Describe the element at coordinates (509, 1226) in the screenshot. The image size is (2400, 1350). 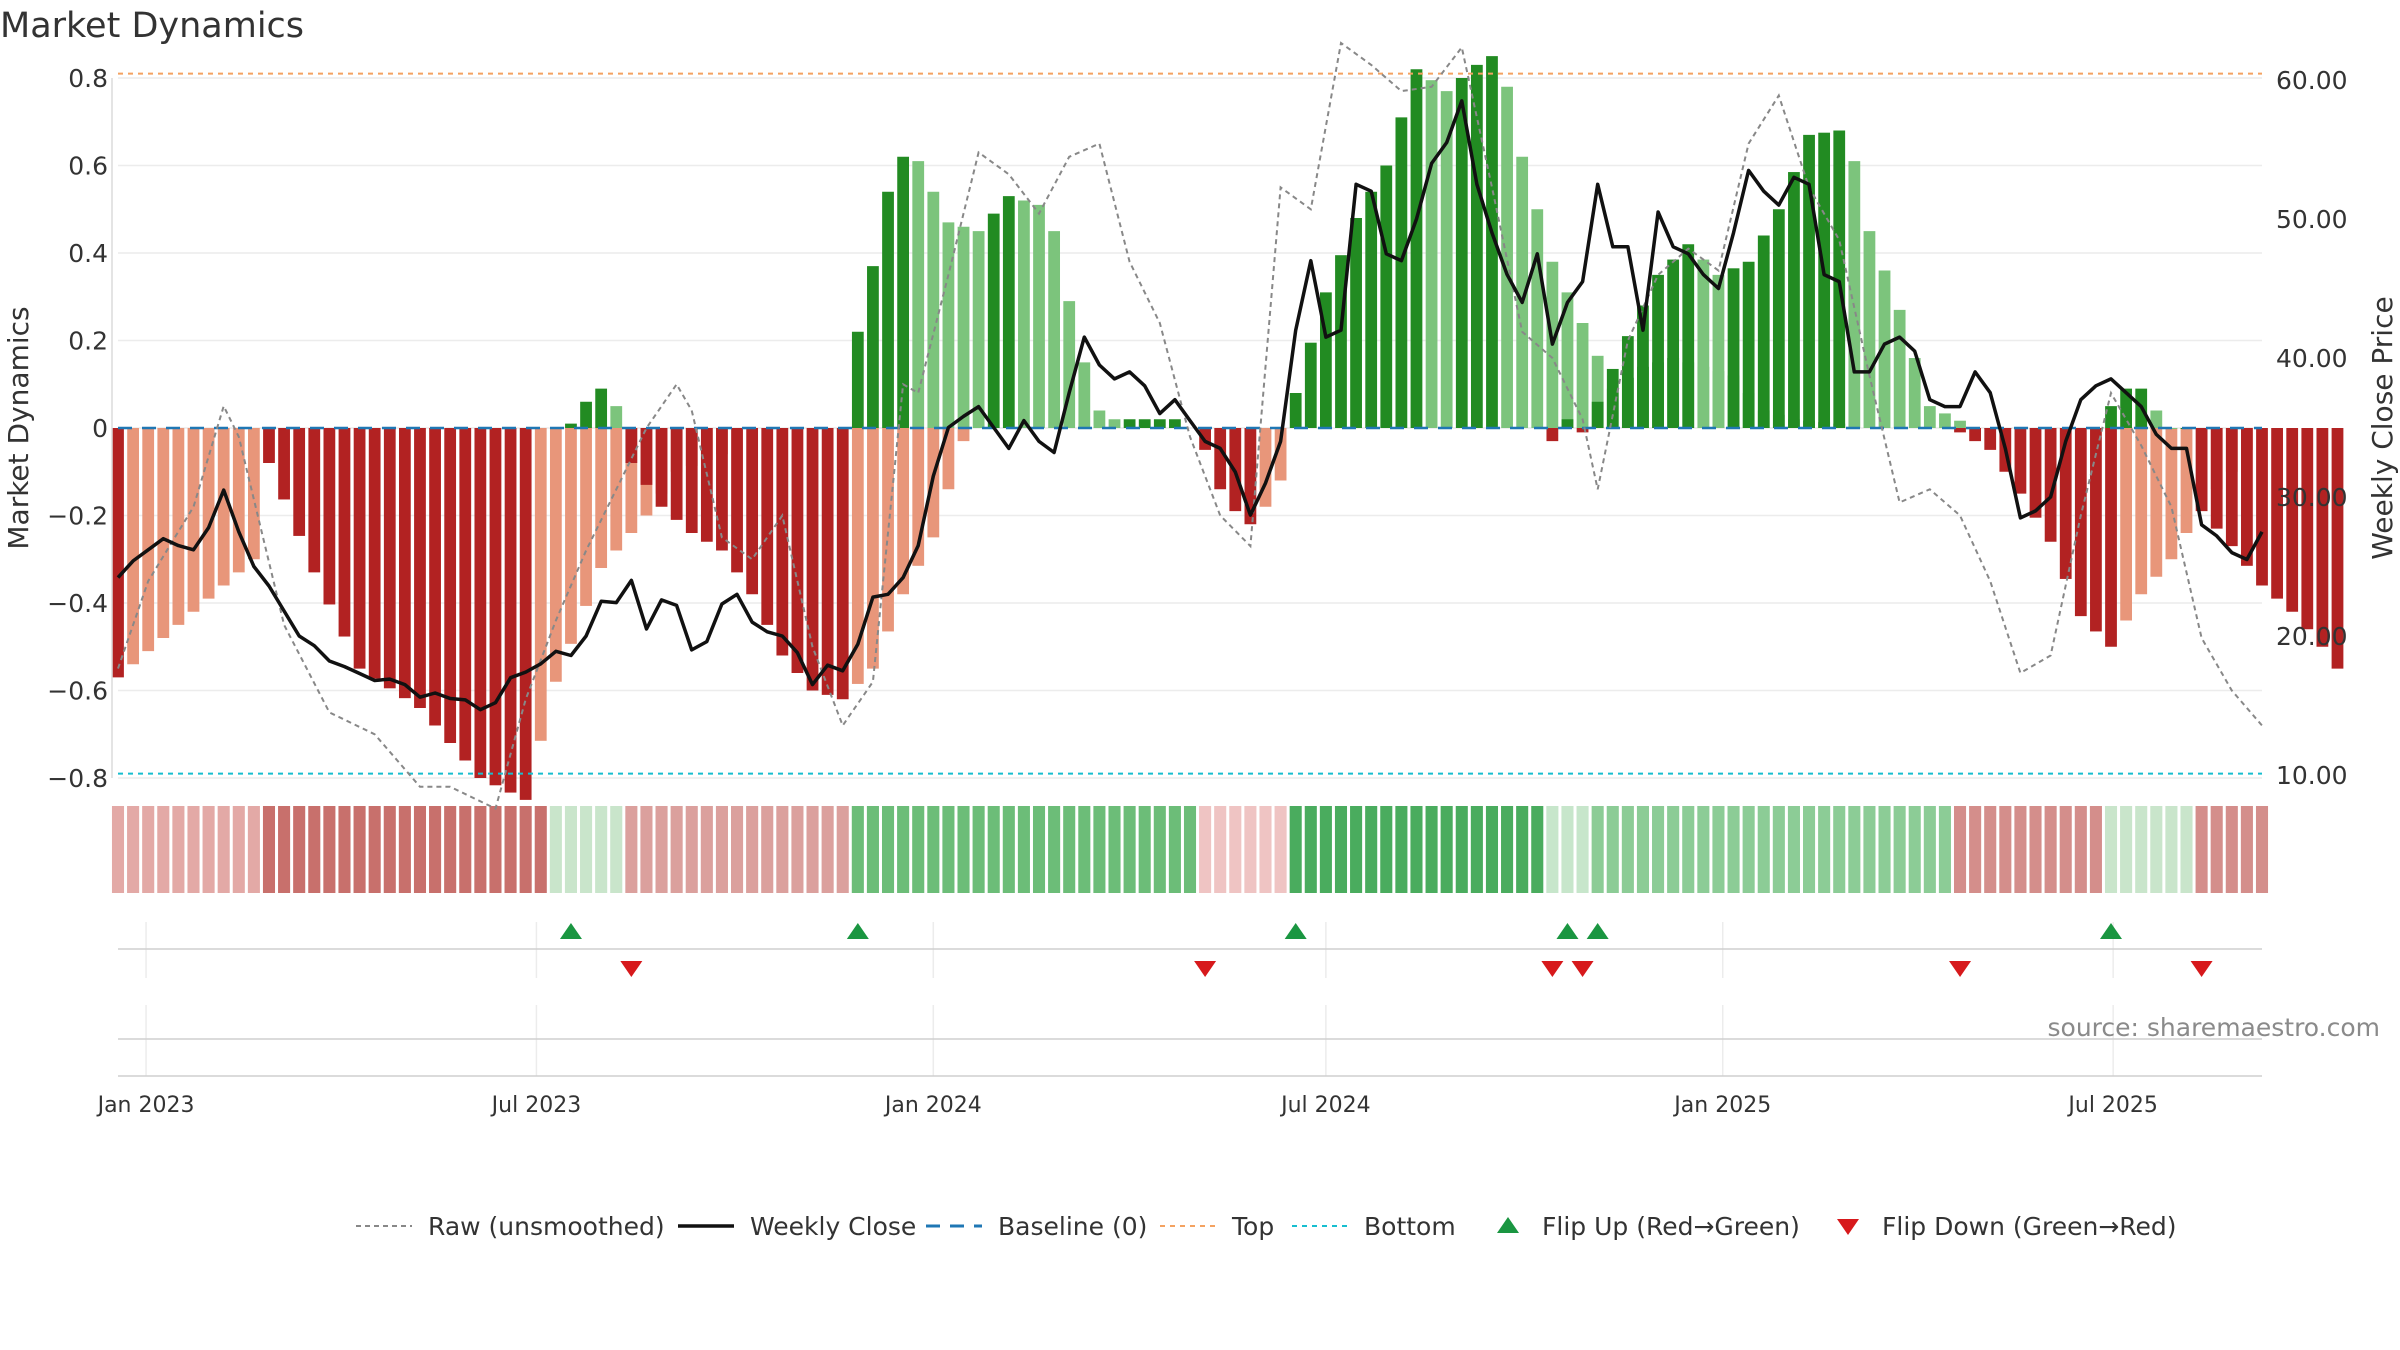
I see `legend-item-raw: Raw (unsmoothed)` at that location.